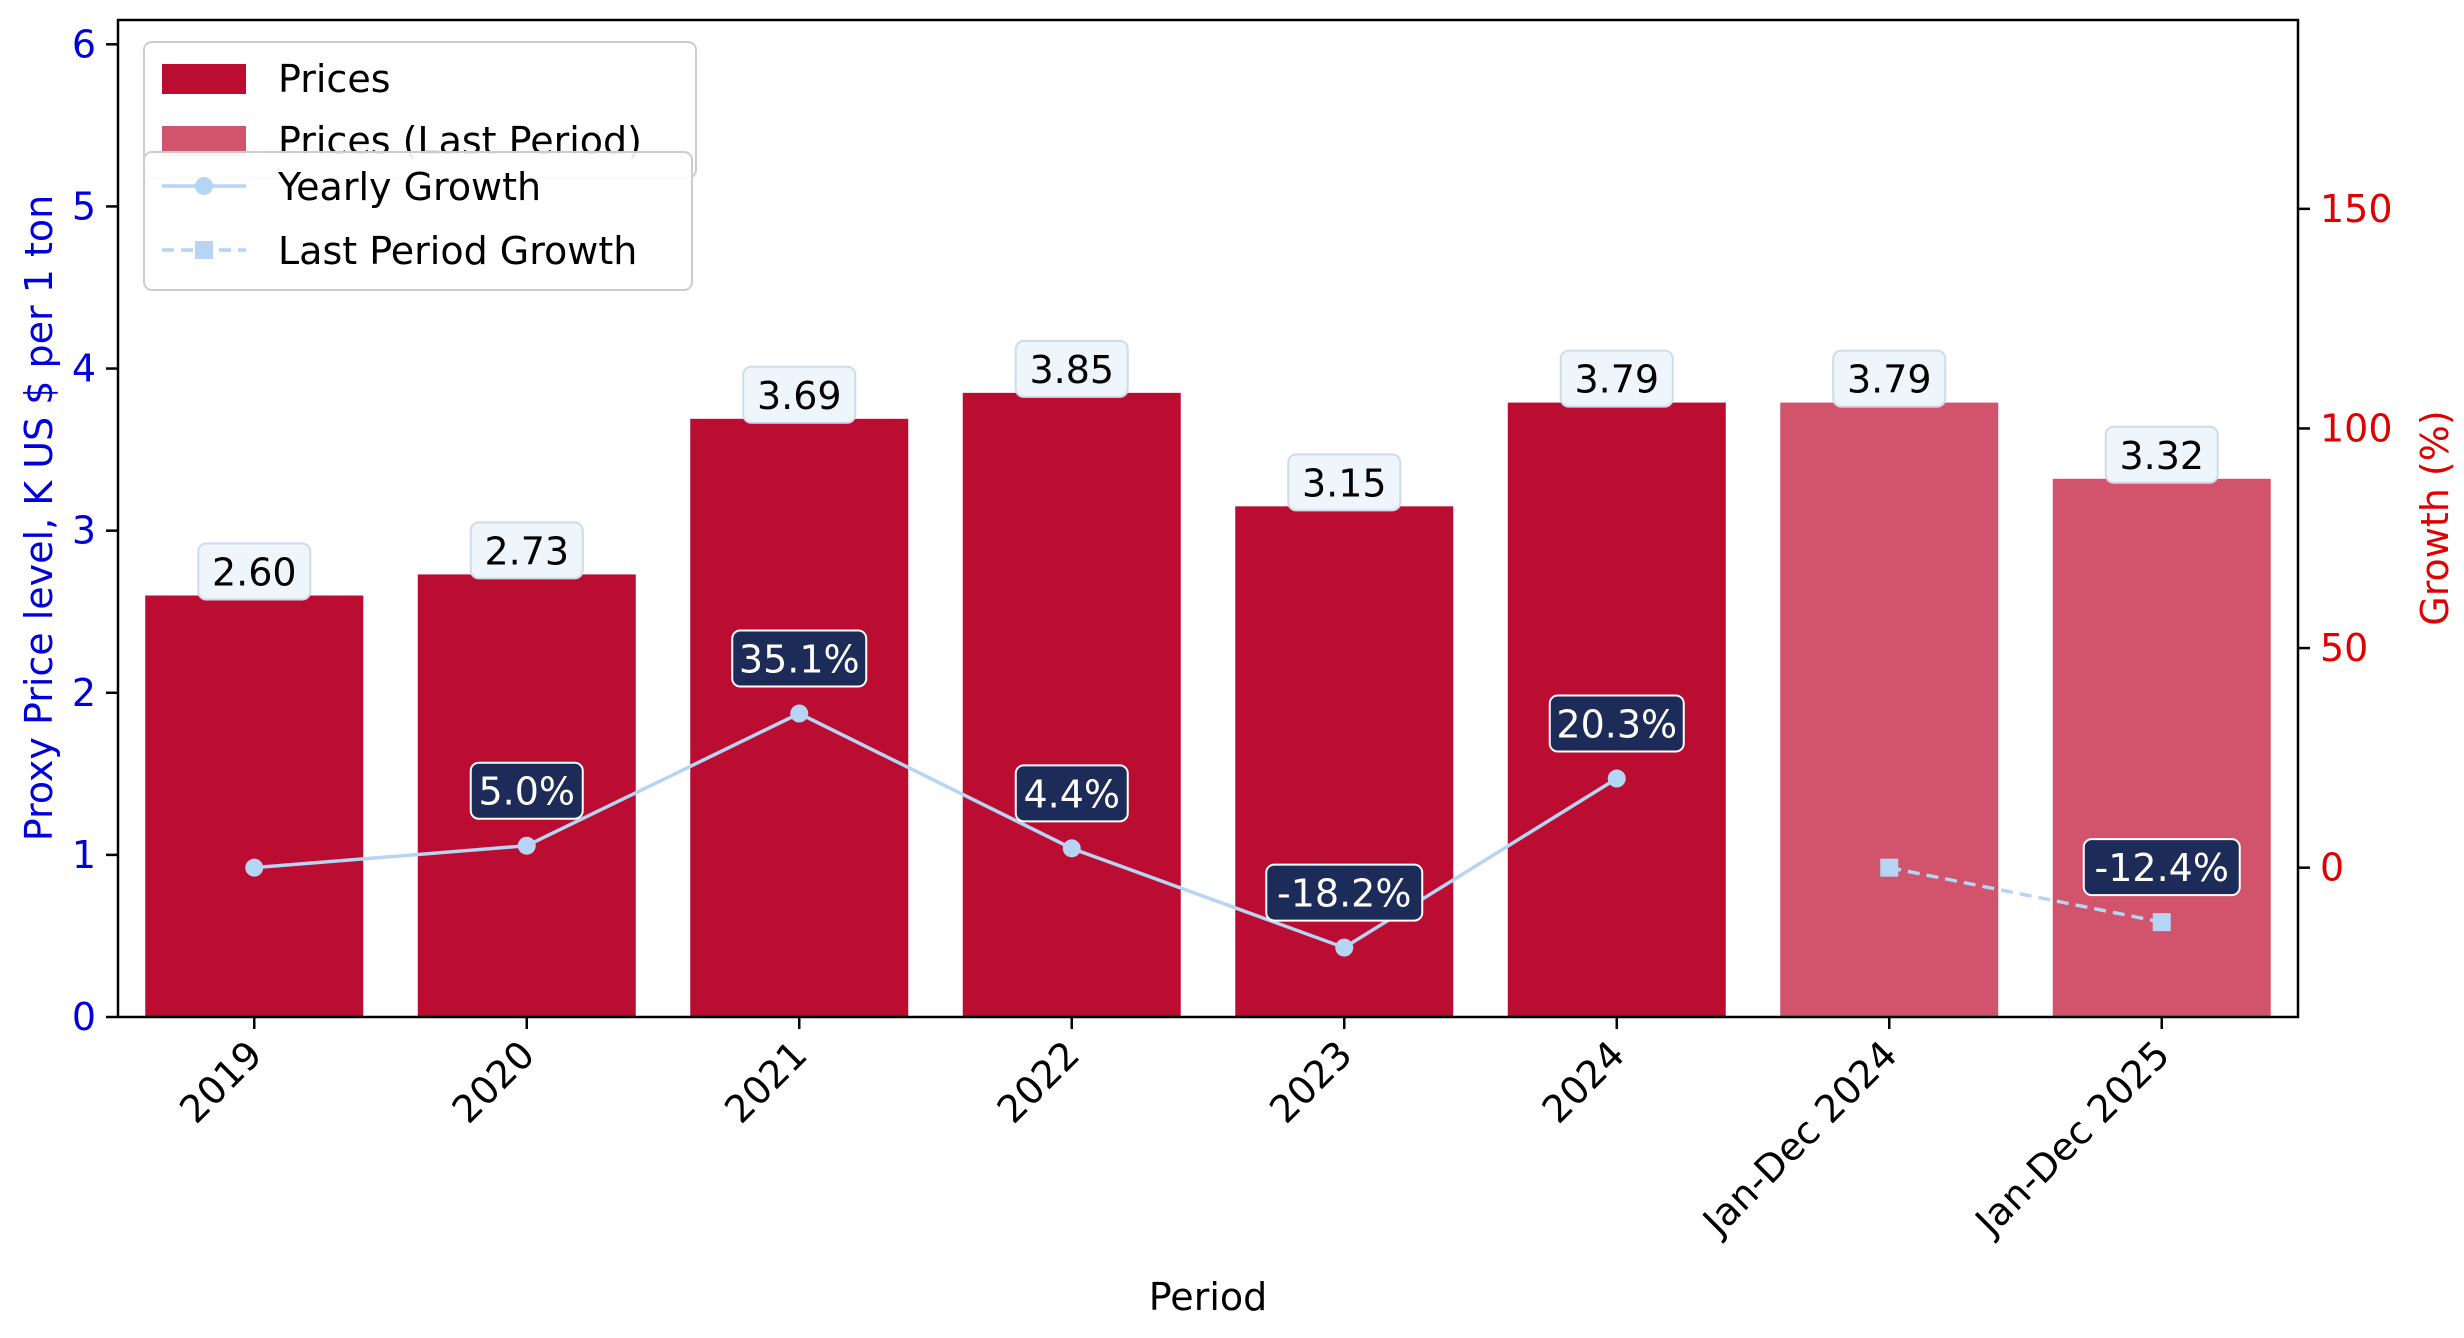 Image resolution: width=2464 pixels, height=1338 pixels. I want to click on x-tick-label-2020: 2020, so click(494, 1082).